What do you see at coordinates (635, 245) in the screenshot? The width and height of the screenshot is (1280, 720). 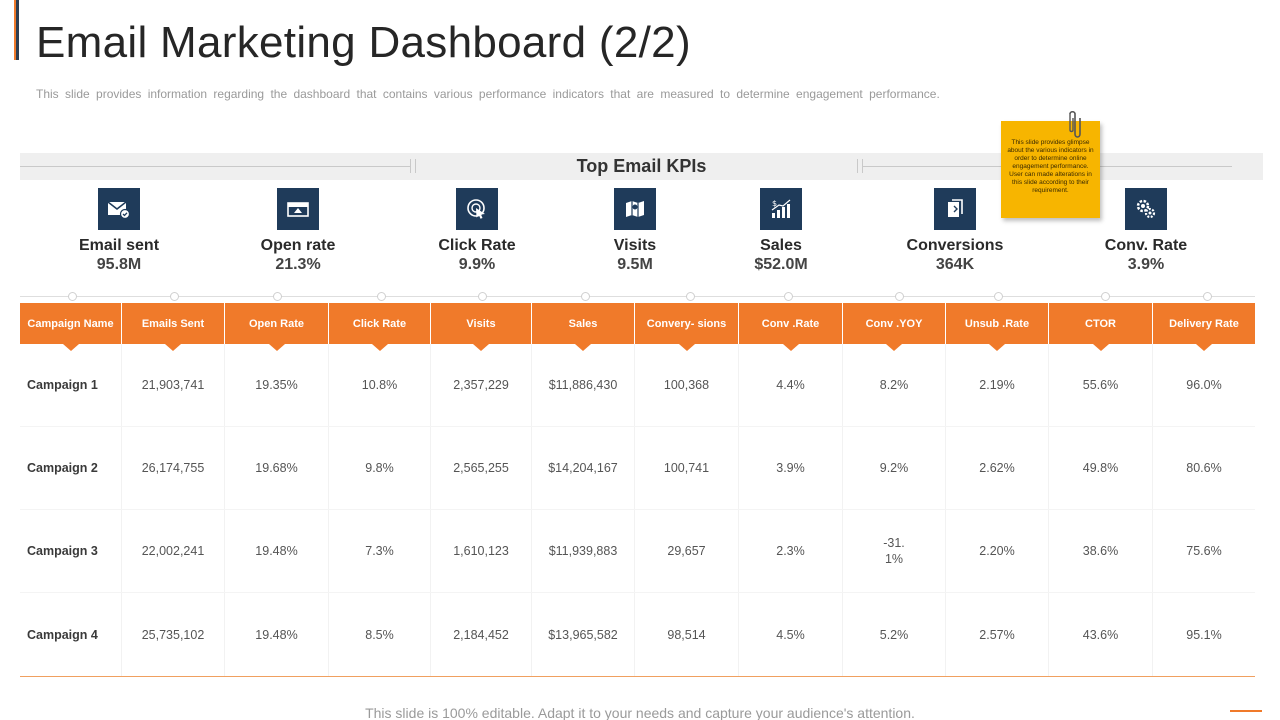 I see `kpi-label: Visits` at bounding box center [635, 245].